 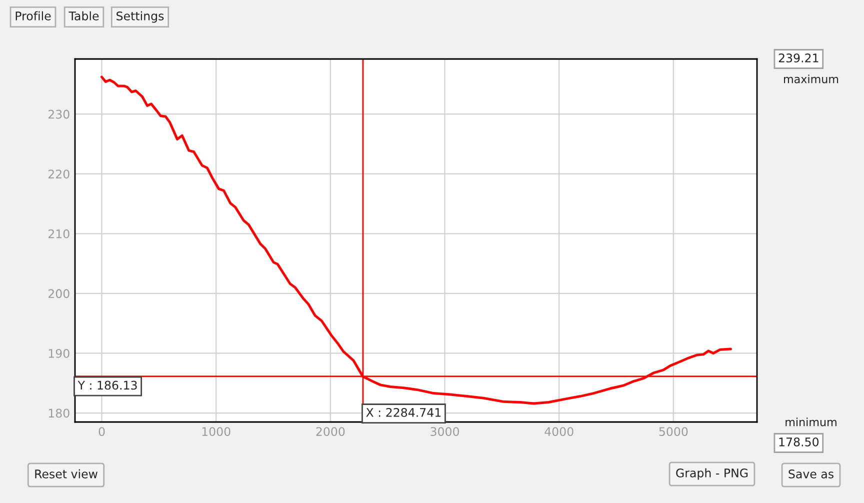 What do you see at coordinates (59, 174) in the screenshot?
I see `y-tick-label: 220` at bounding box center [59, 174].